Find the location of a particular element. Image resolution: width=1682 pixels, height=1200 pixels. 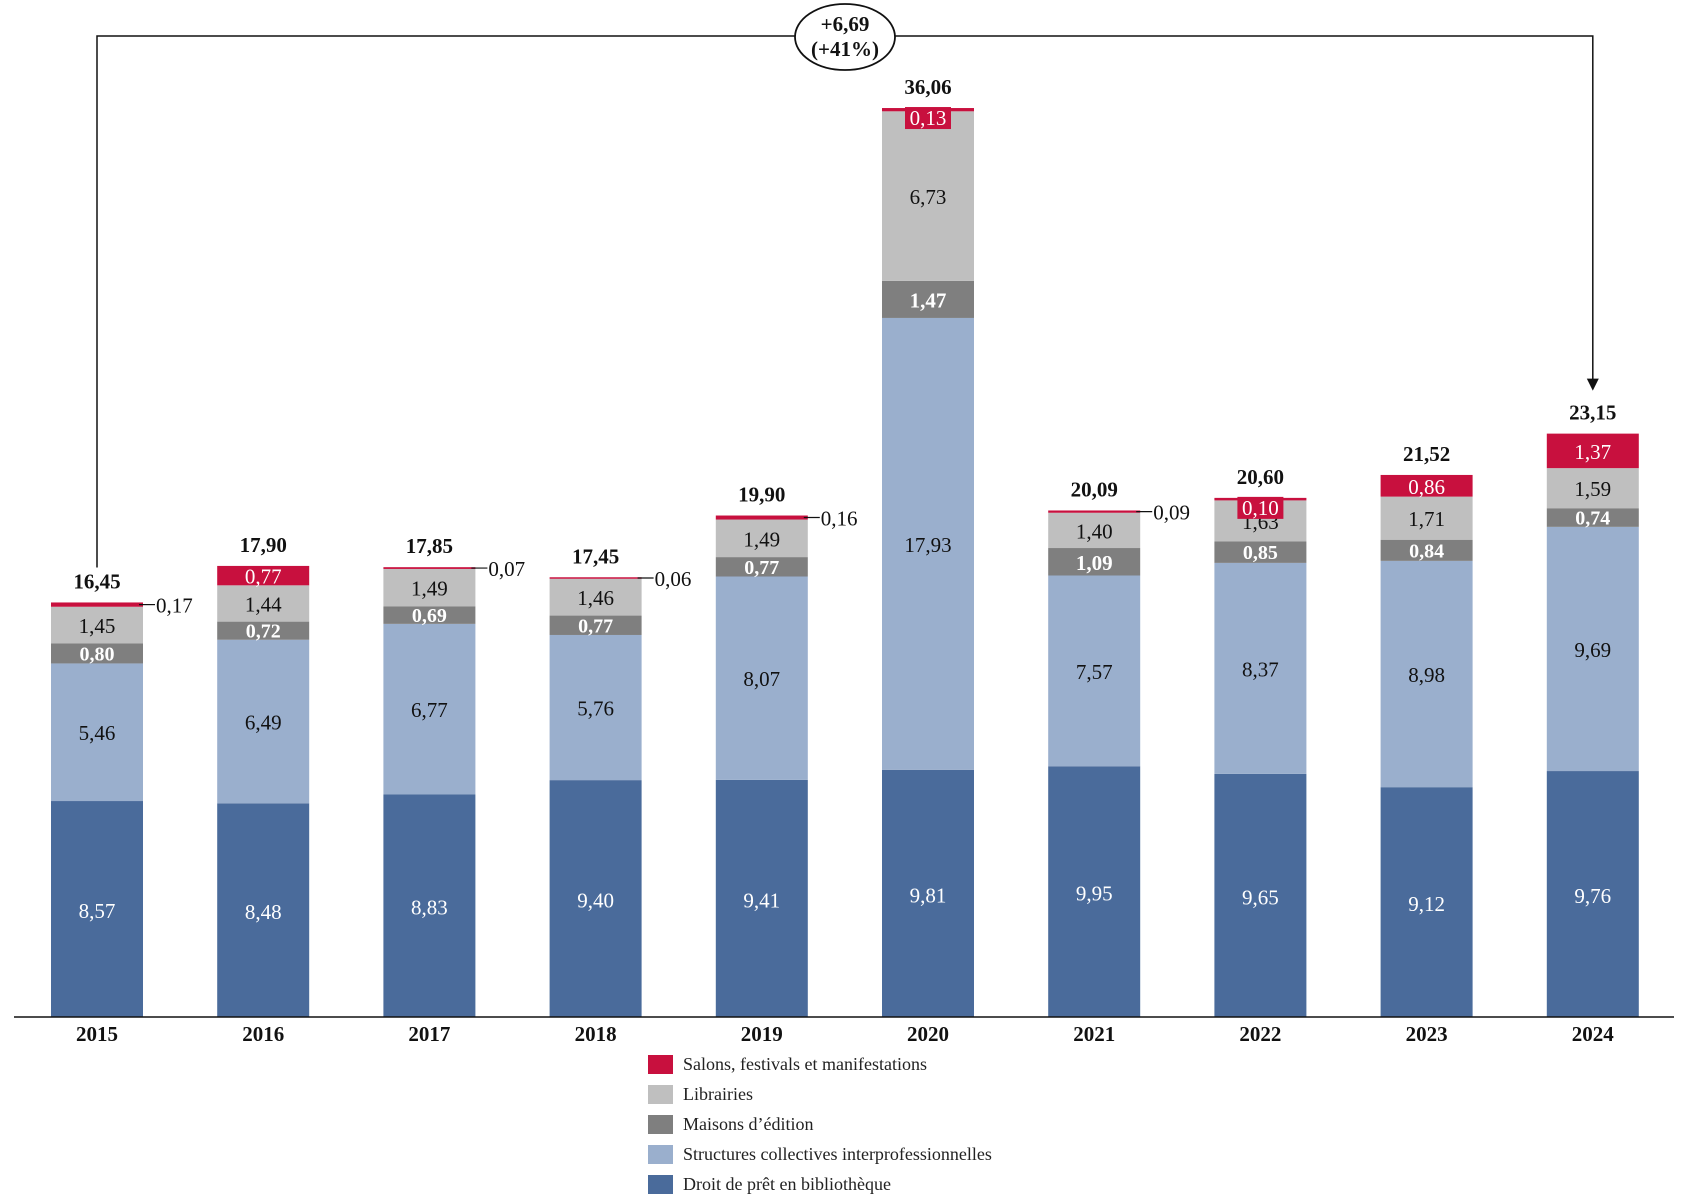

segment-label: 8,48 is located at coordinates (263, 912).